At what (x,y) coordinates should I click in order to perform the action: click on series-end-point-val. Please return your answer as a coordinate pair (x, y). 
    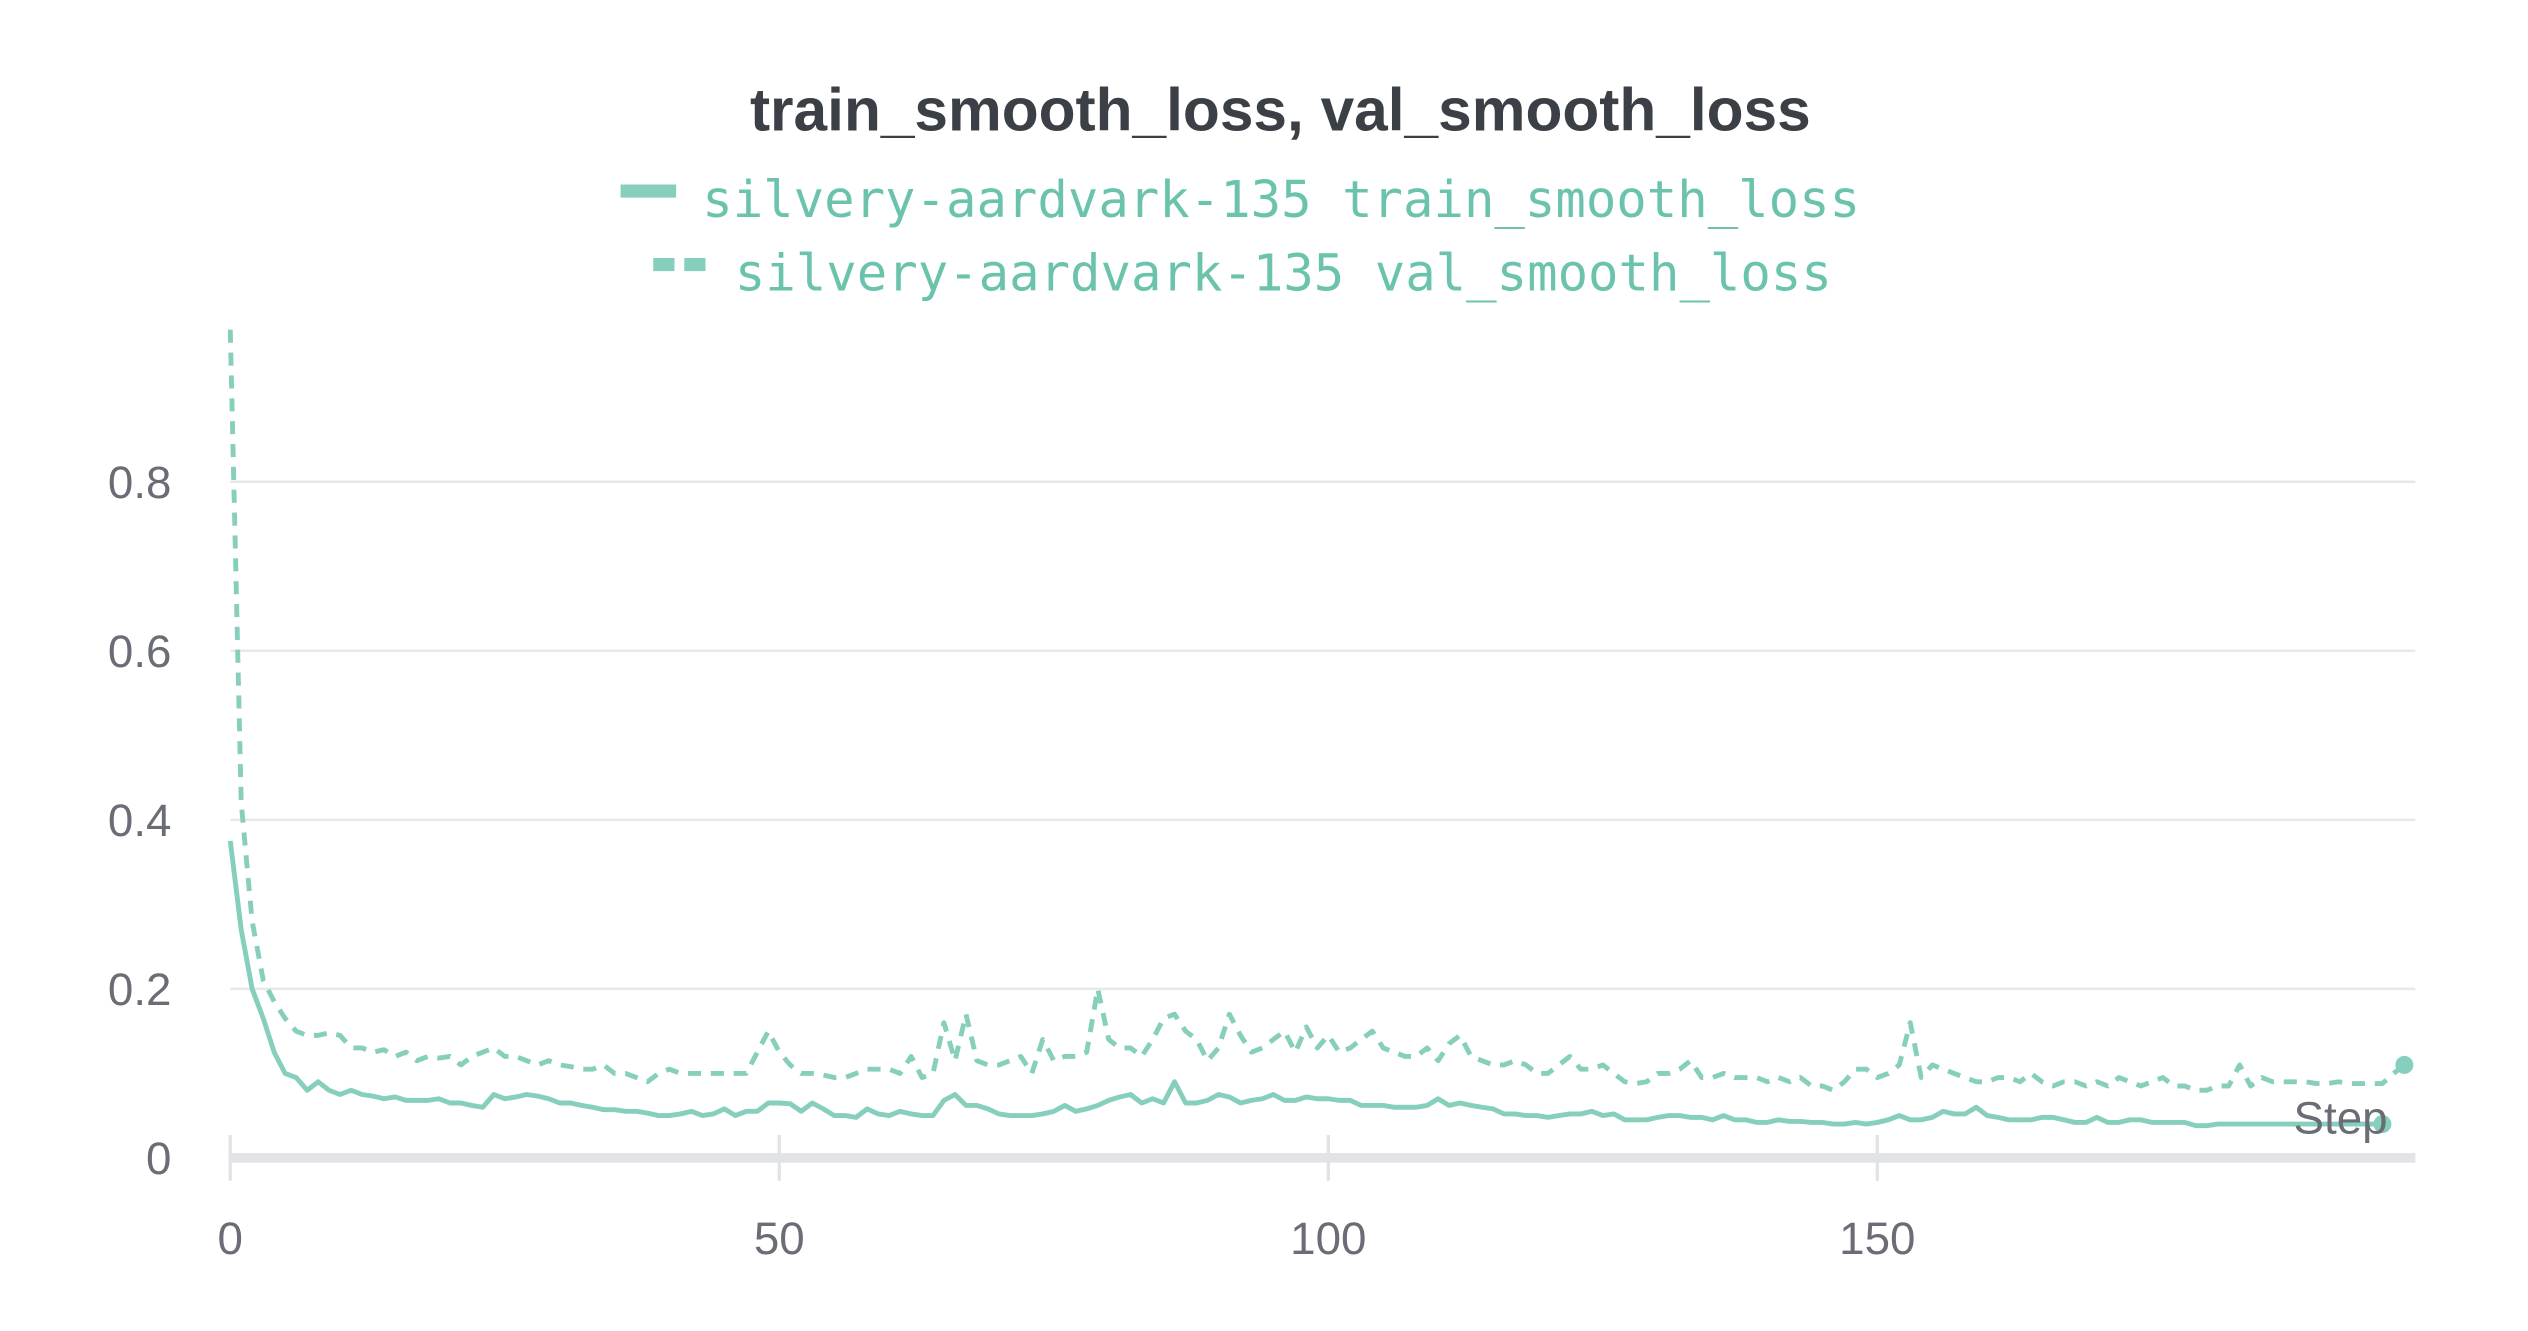
    Looking at the image, I should click on (2404, 1064).